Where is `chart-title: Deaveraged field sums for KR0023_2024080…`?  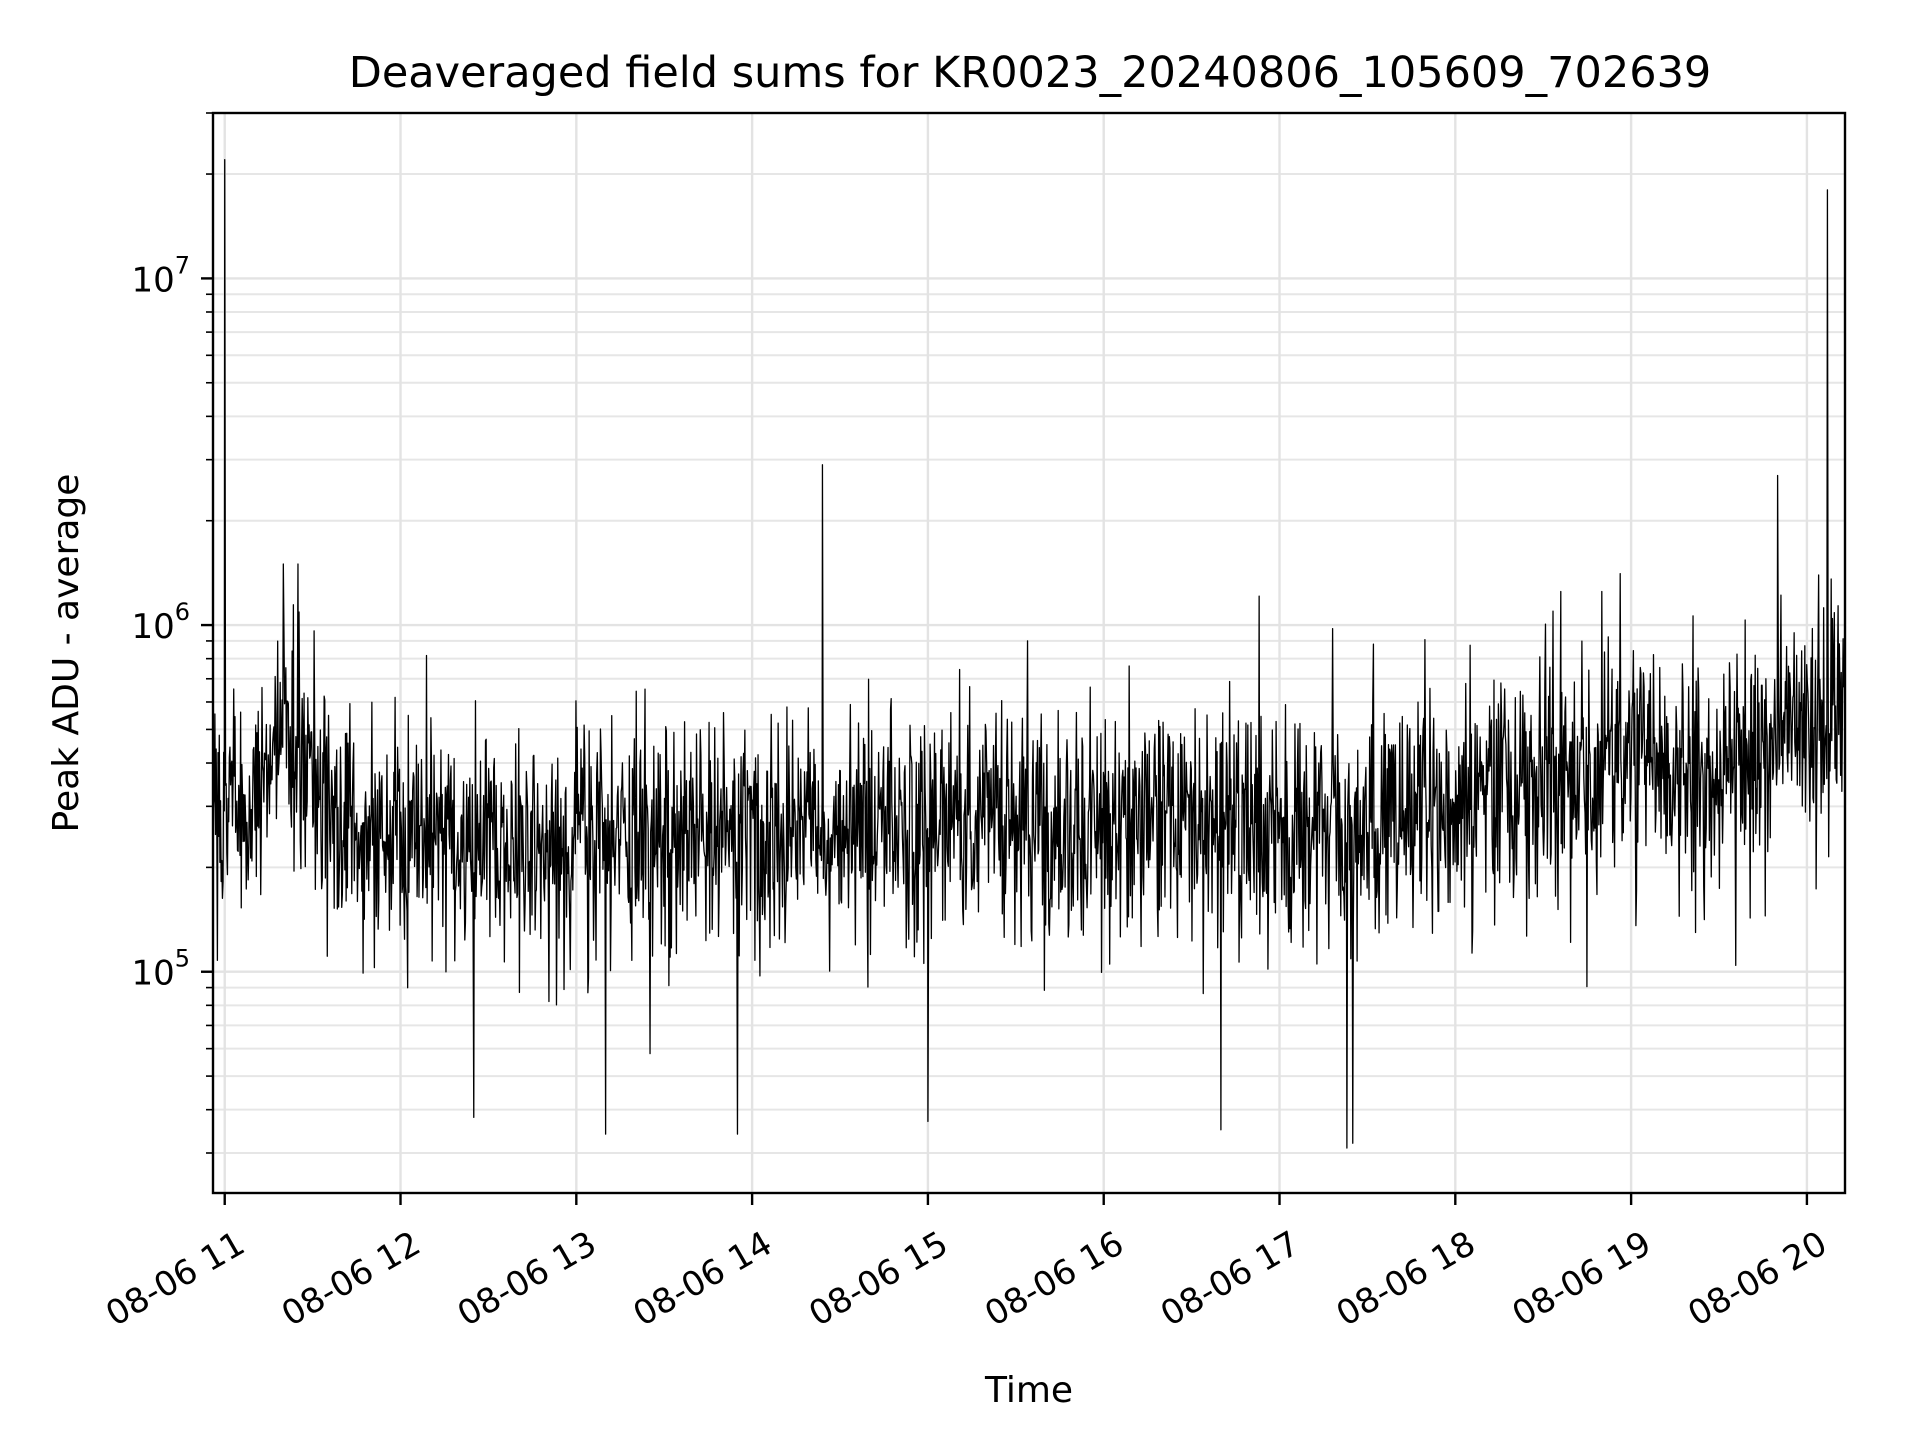 chart-title: Deaveraged field sums for KR0023_2024080… is located at coordinates (1030, 73).